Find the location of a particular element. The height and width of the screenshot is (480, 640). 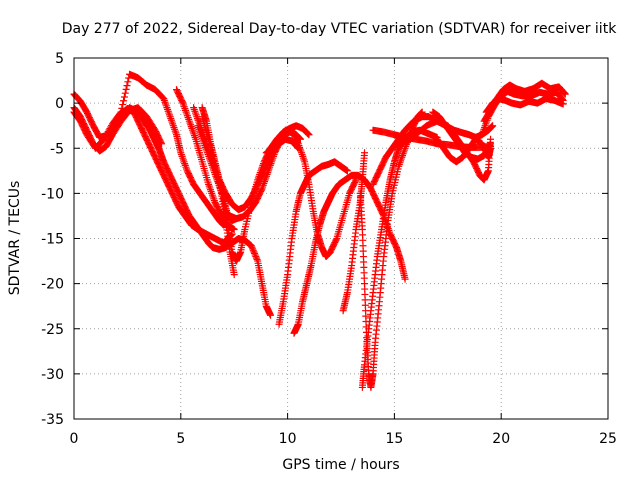

y-tick-label: -20 is located at coordinates (52, 285).